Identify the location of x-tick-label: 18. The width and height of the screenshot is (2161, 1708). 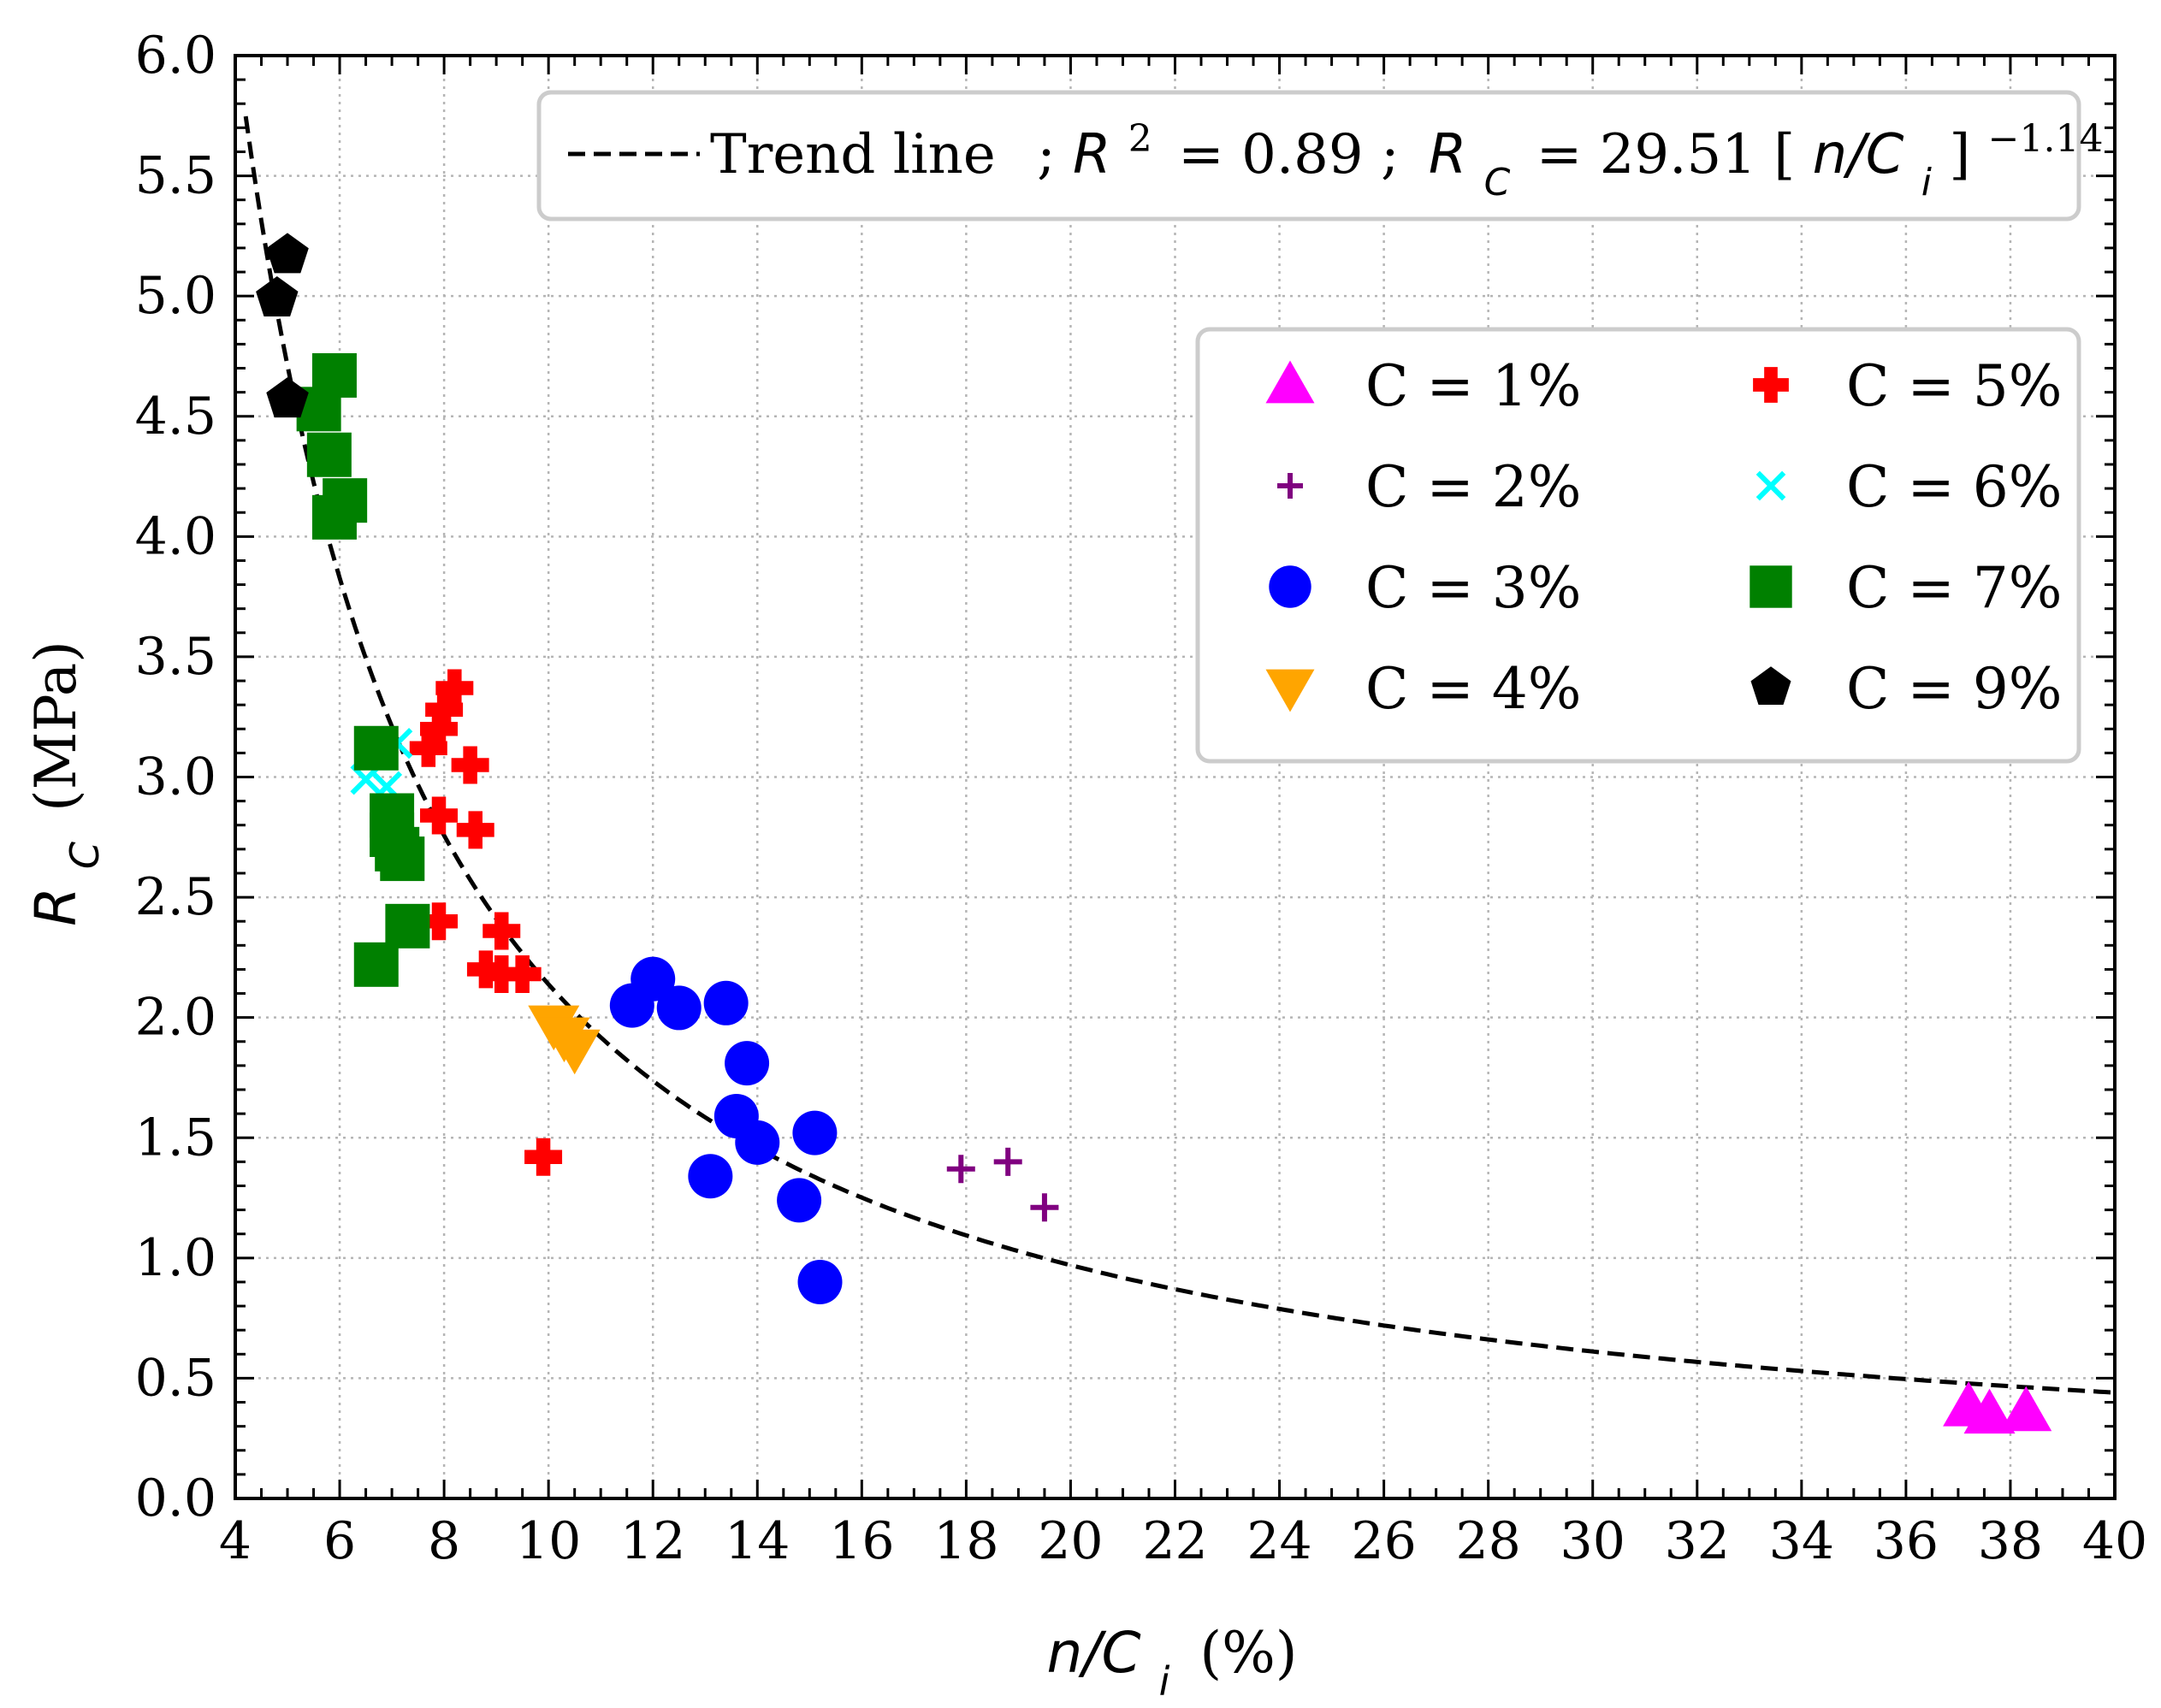
(966, 1541).